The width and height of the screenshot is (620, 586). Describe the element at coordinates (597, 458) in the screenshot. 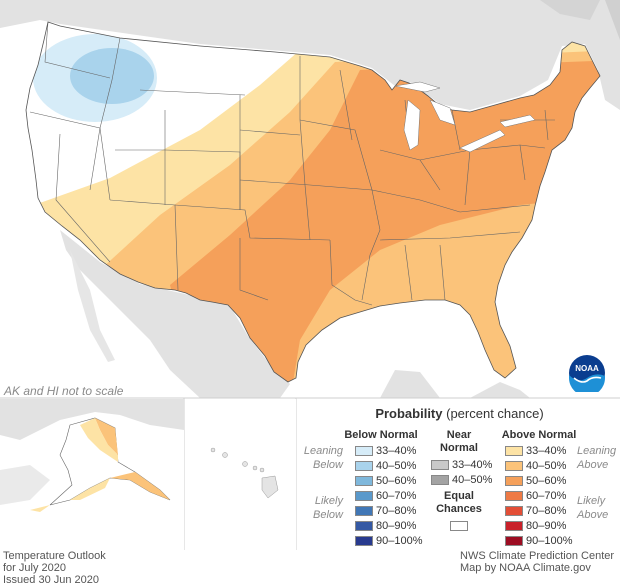

I see `leaning-above-label: Leaning Above` at that location.